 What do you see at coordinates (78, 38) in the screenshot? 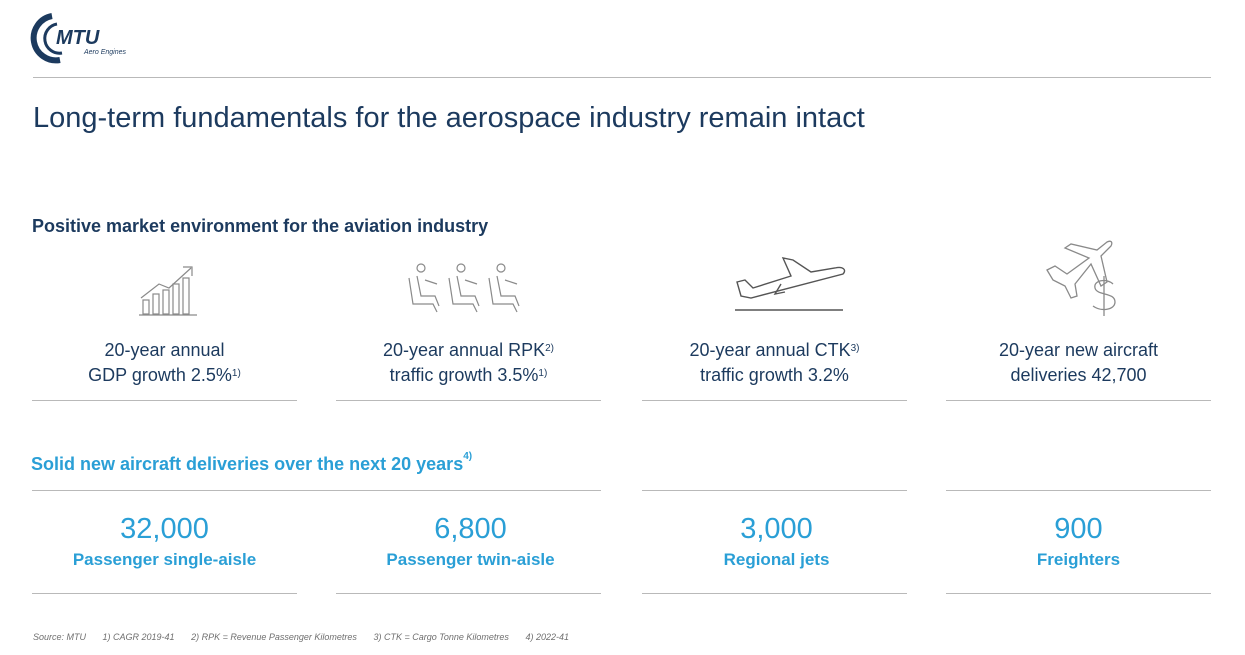
I see `svg-text: MTU` at bounding box center [78, 38].